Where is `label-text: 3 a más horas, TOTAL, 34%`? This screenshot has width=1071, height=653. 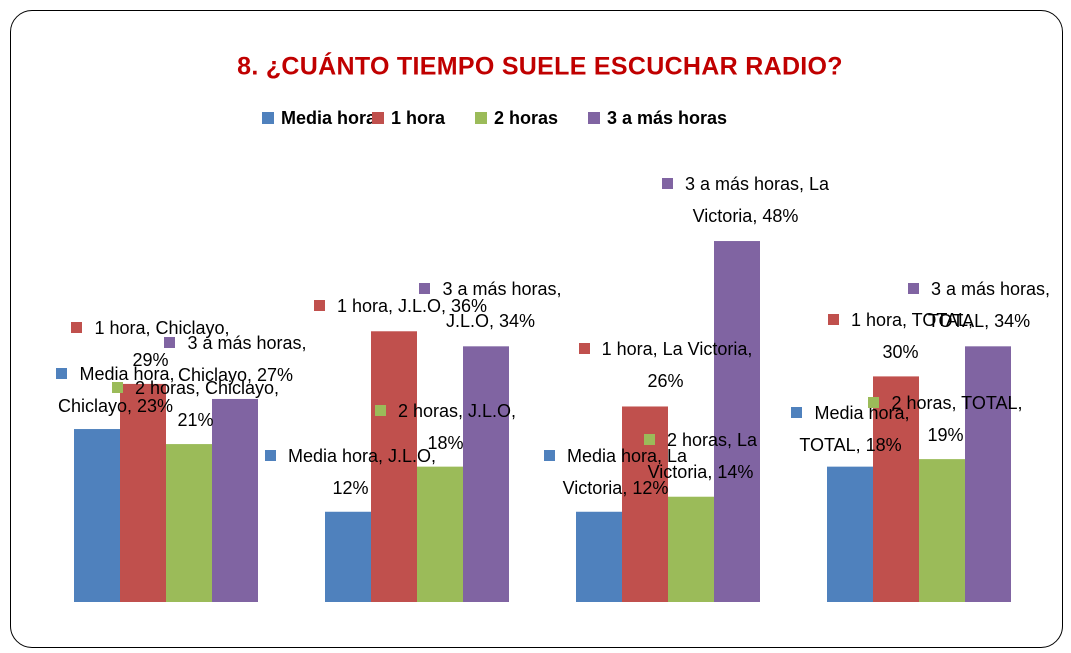 label-text: 3 a más horas, TOTAL, 34% is located at coordinates (989, 305).